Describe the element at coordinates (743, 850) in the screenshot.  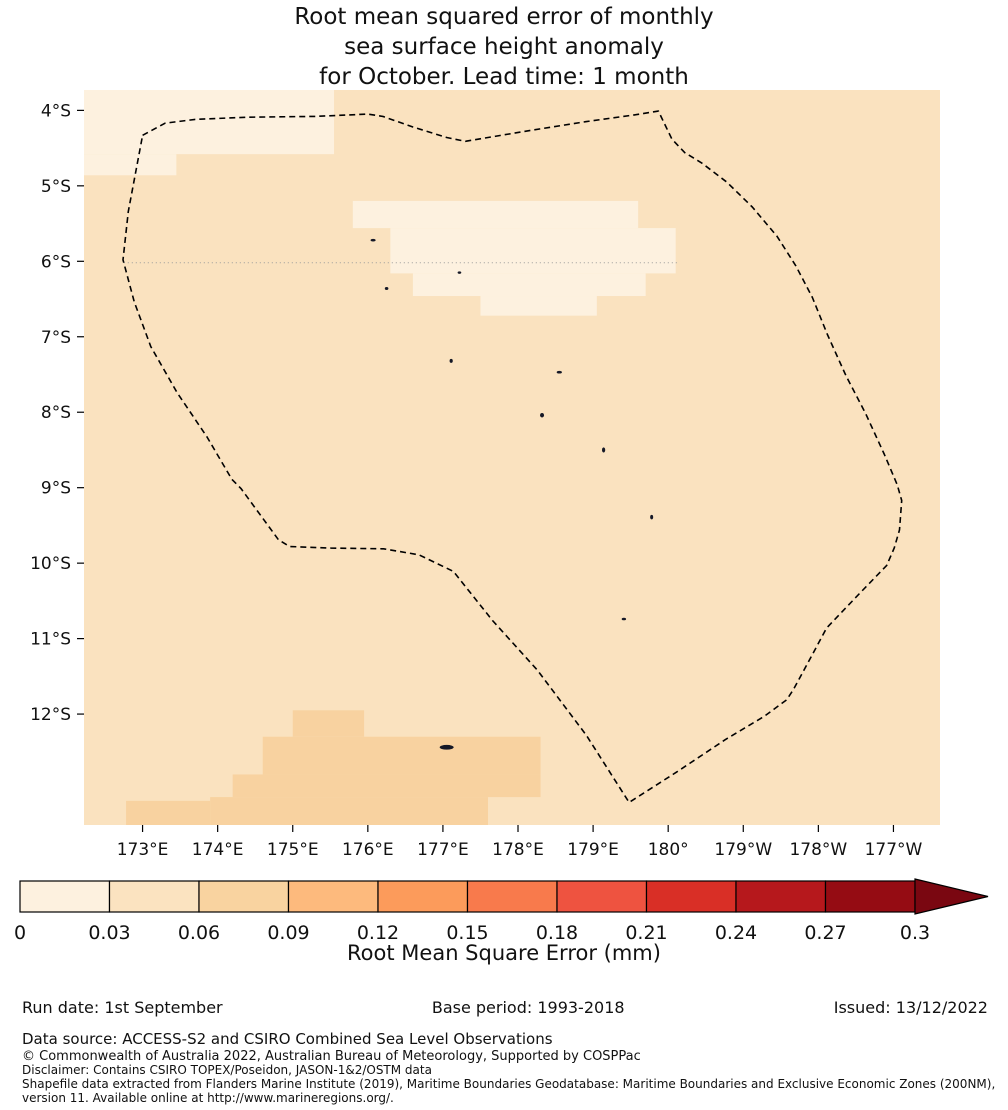
I see `x-tick-label: 179°W` at that location.